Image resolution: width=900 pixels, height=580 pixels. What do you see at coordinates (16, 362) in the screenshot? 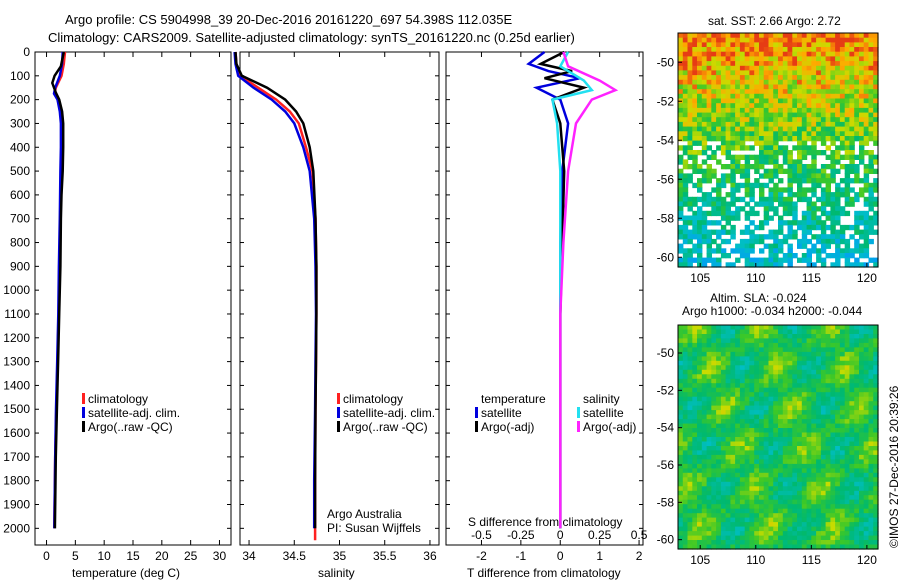
I see `depth-tick-label: 1300` at bounding box center [16, 362].